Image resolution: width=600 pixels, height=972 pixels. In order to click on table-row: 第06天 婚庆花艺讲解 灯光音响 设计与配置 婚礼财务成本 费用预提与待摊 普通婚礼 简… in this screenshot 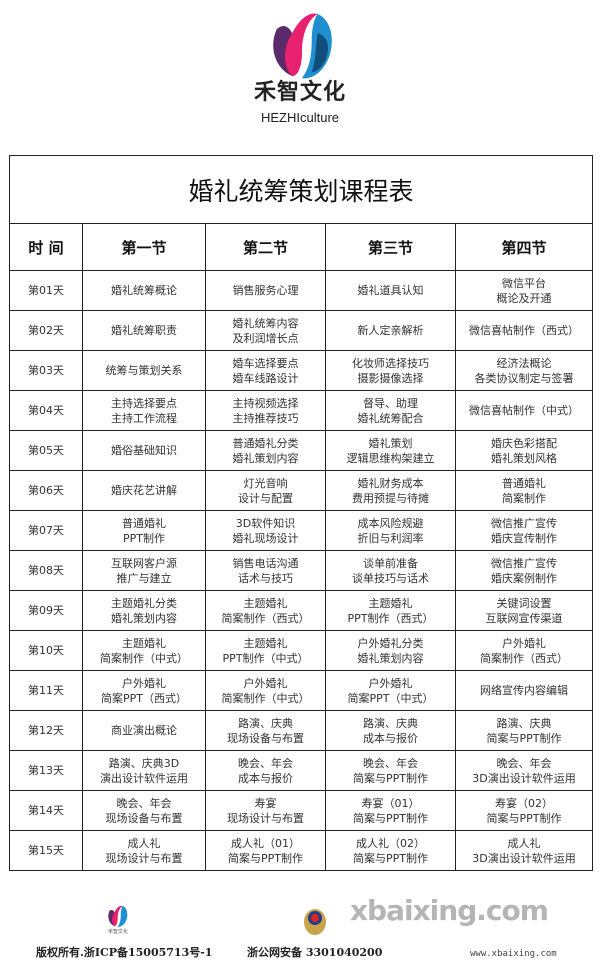, I will do `click(301, 490)`.